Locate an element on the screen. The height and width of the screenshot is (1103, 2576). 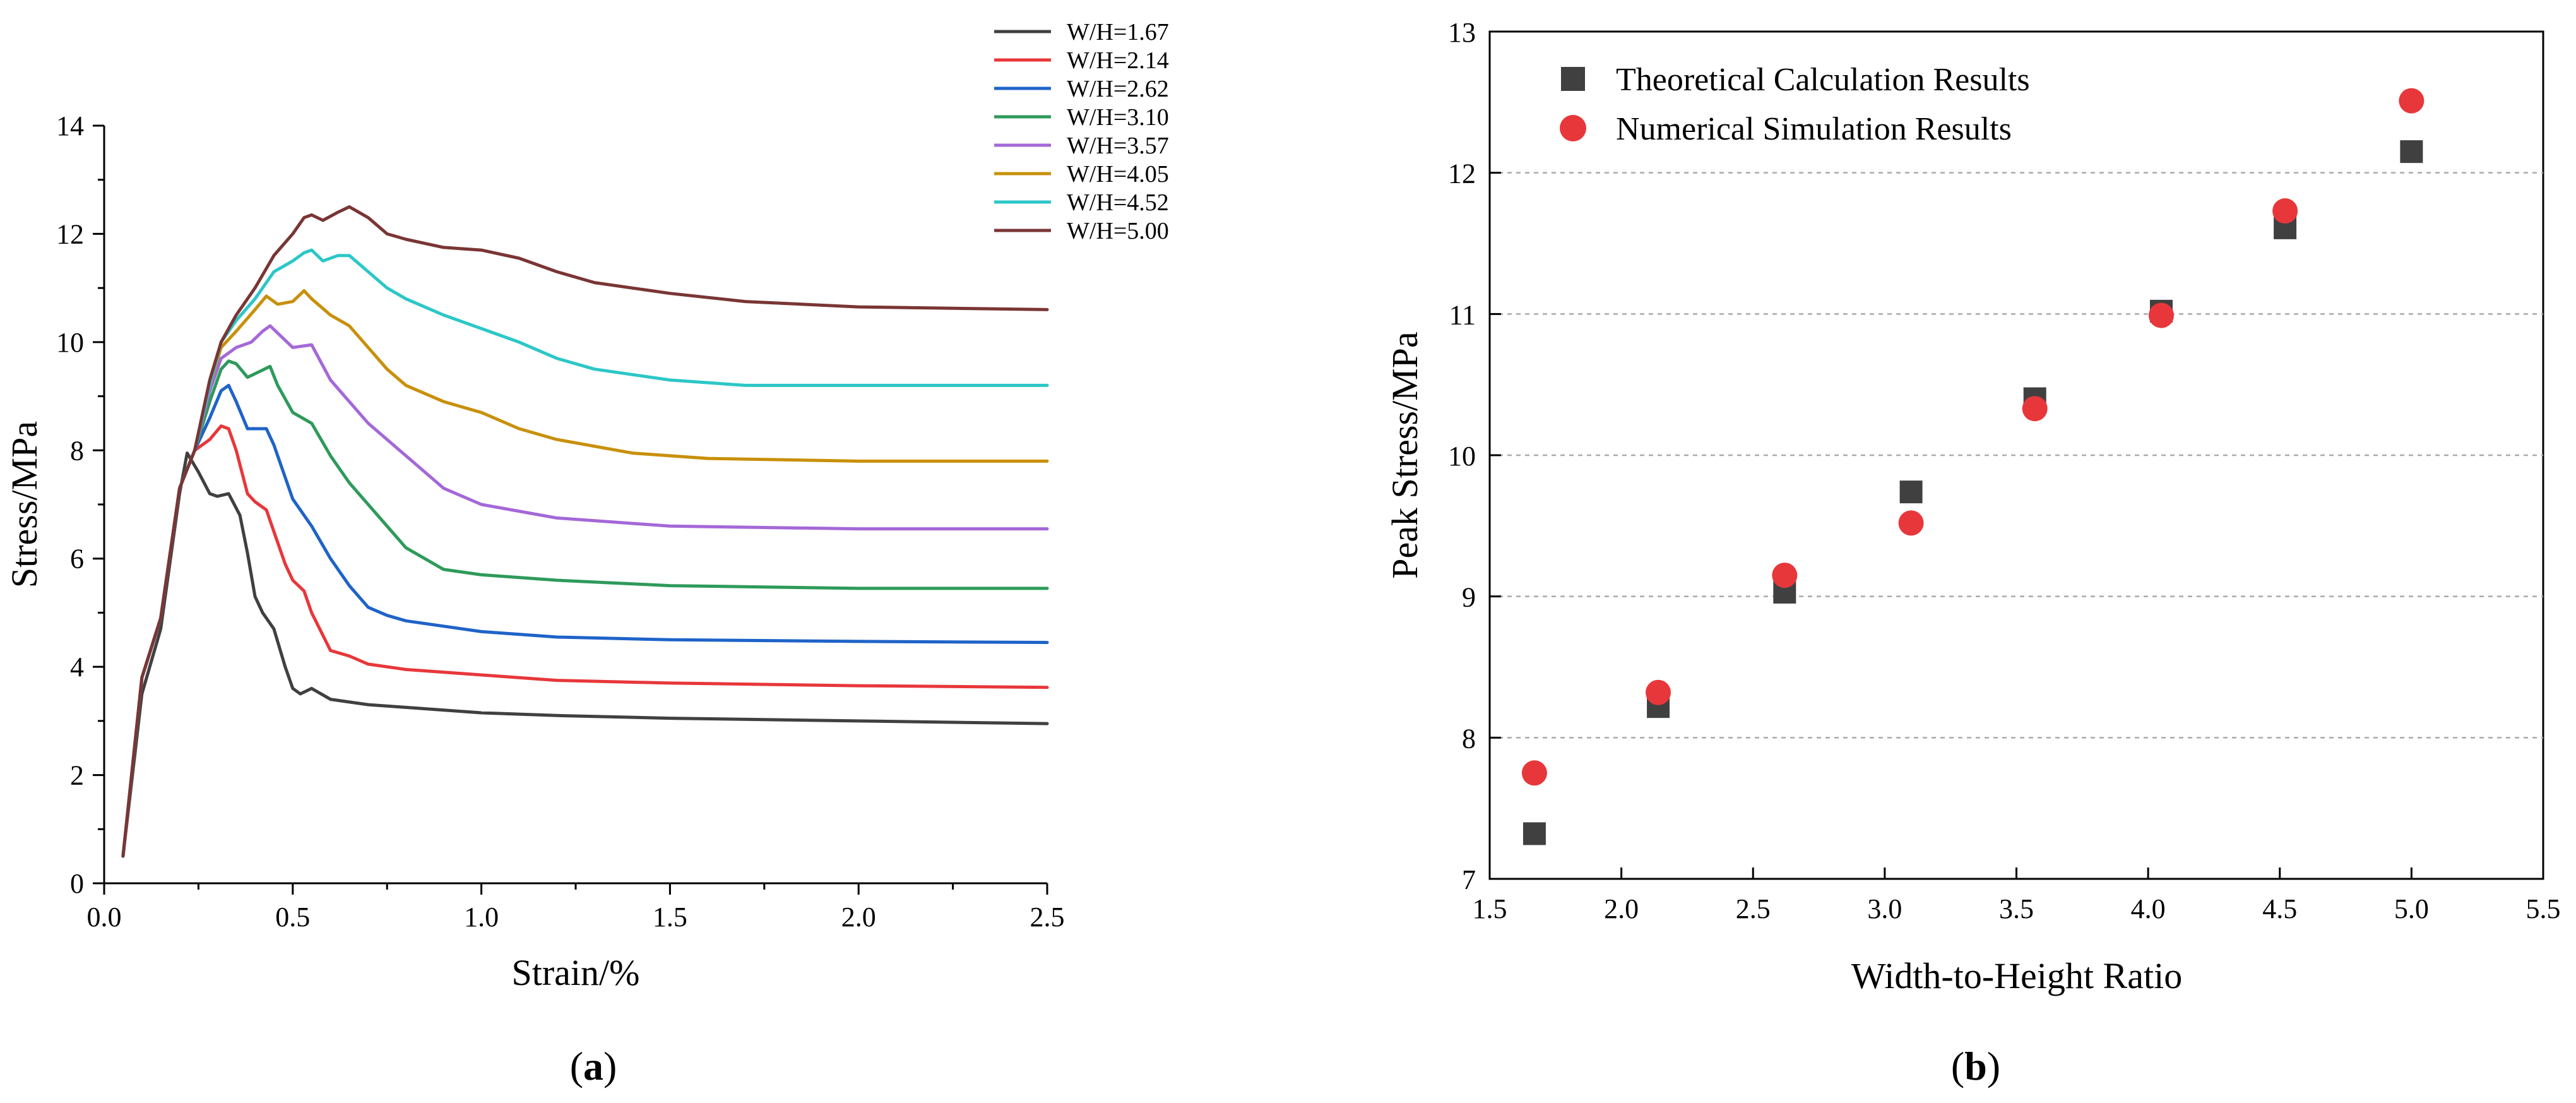
chart-b-x-tick-label: 1.5 is located at coordinates (1490, 908).